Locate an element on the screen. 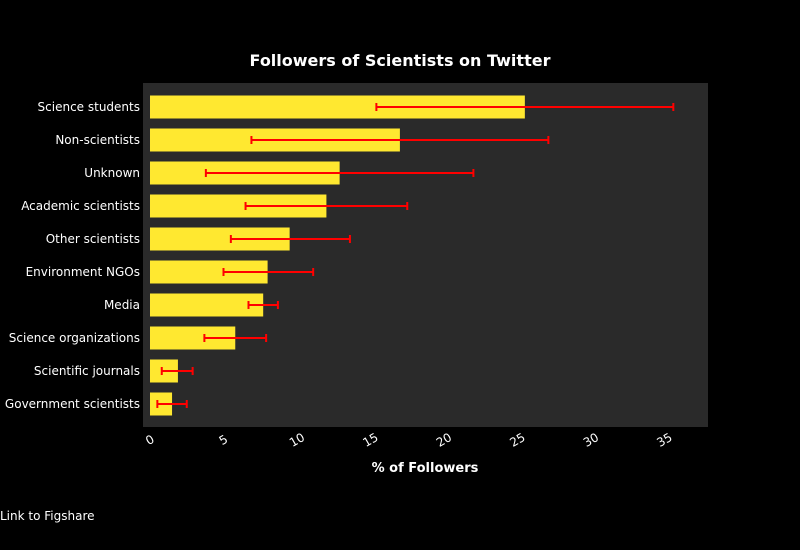  chart-title: Followers of Scientists on Twitter is located at coordinates (400, 60).